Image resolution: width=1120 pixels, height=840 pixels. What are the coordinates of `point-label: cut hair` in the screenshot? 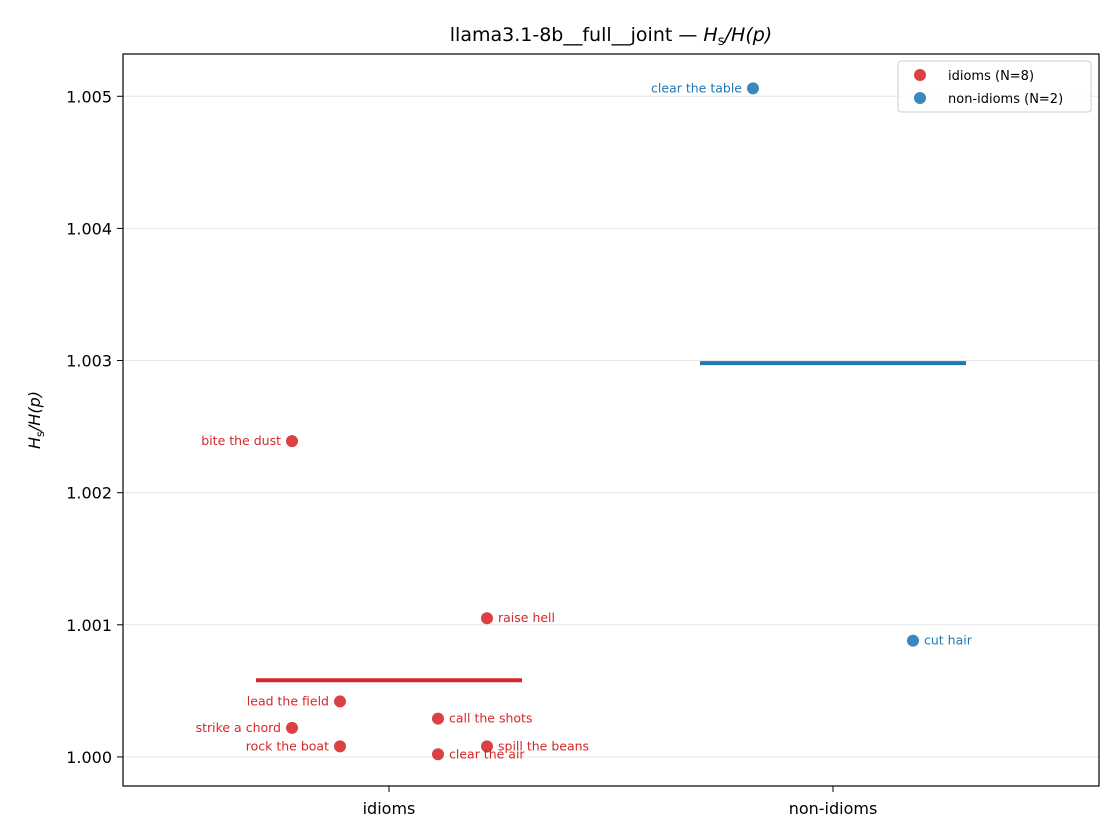 It's located at (948, 640).